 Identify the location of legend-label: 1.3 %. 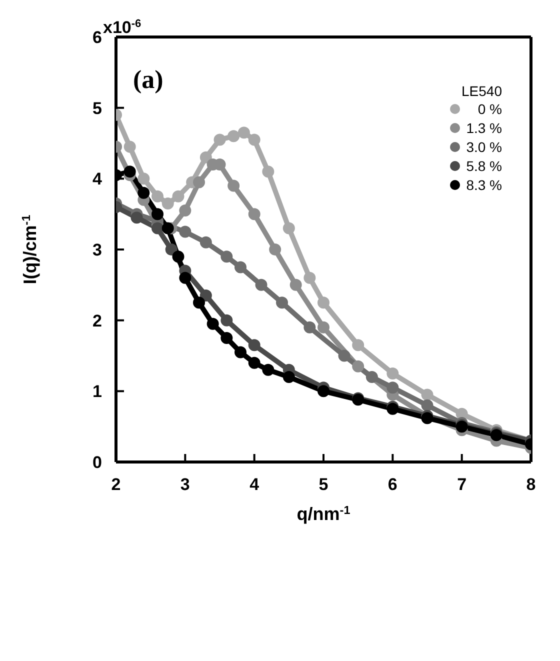
(484, 128).